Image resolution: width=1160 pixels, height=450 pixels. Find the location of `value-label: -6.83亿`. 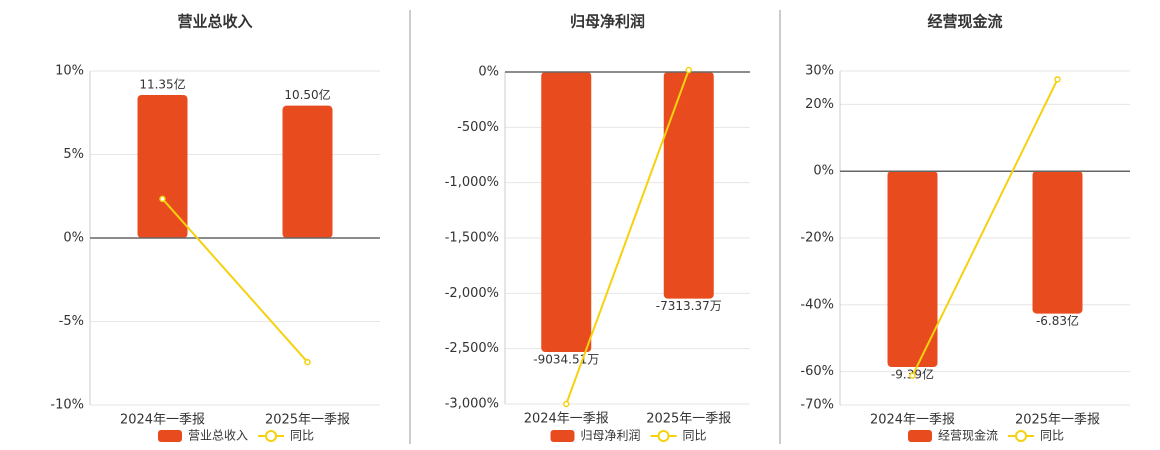

value-label: -6.83亿 is located at coordinates (1057, 320).